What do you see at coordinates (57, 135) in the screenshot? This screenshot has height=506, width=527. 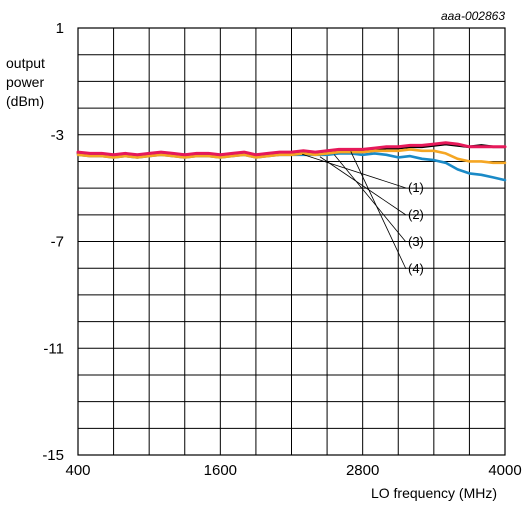 I see `y-tick-label: -3` at bounding box center [57, 135].